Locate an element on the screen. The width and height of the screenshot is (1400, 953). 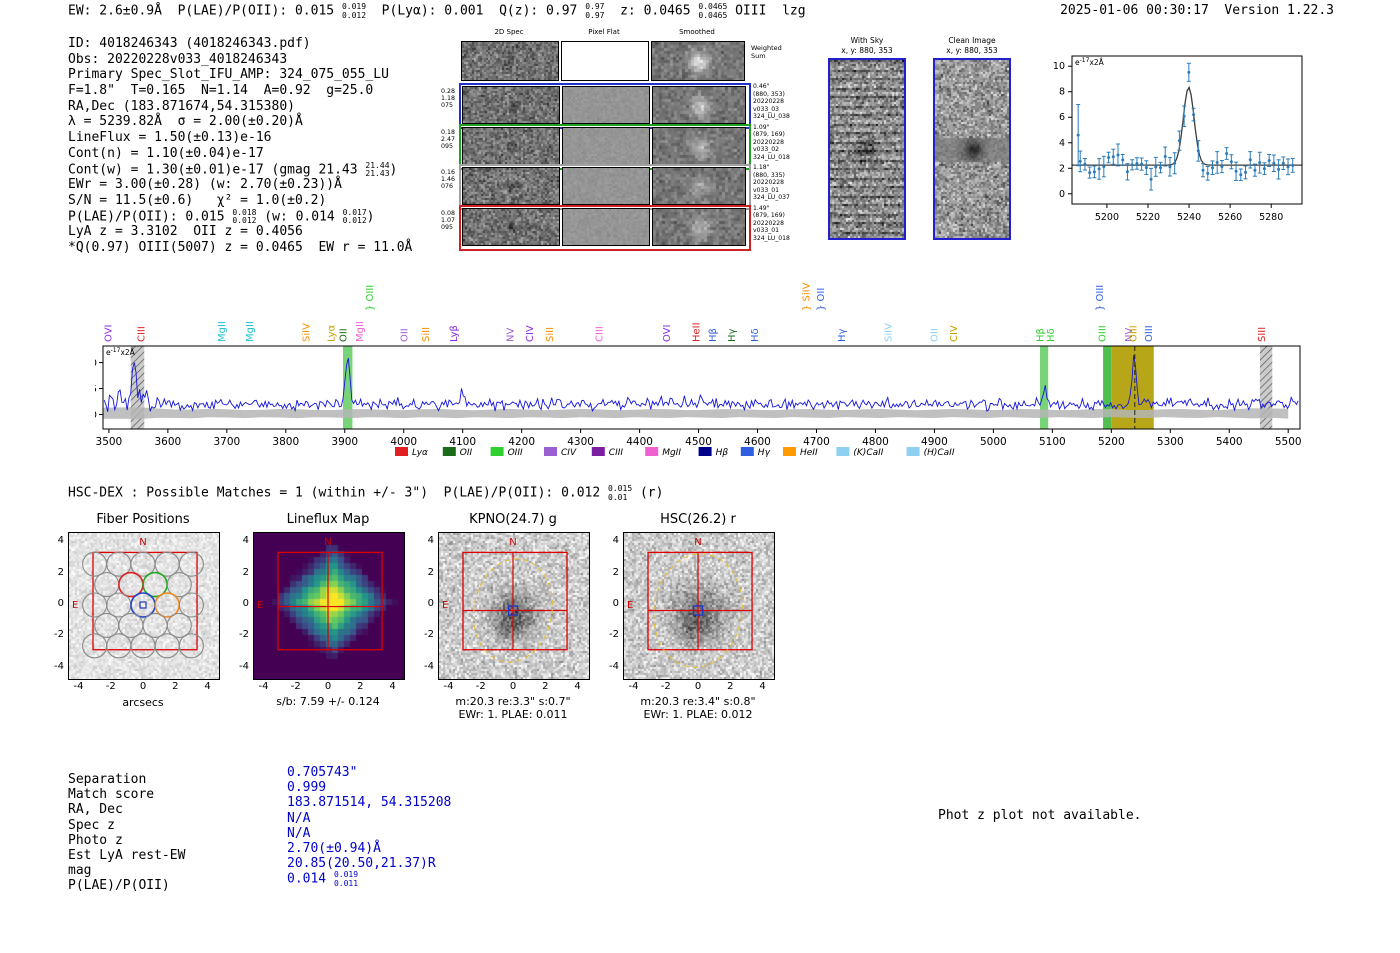
emission-line-label: SiII is located at coordinates (550, 334).